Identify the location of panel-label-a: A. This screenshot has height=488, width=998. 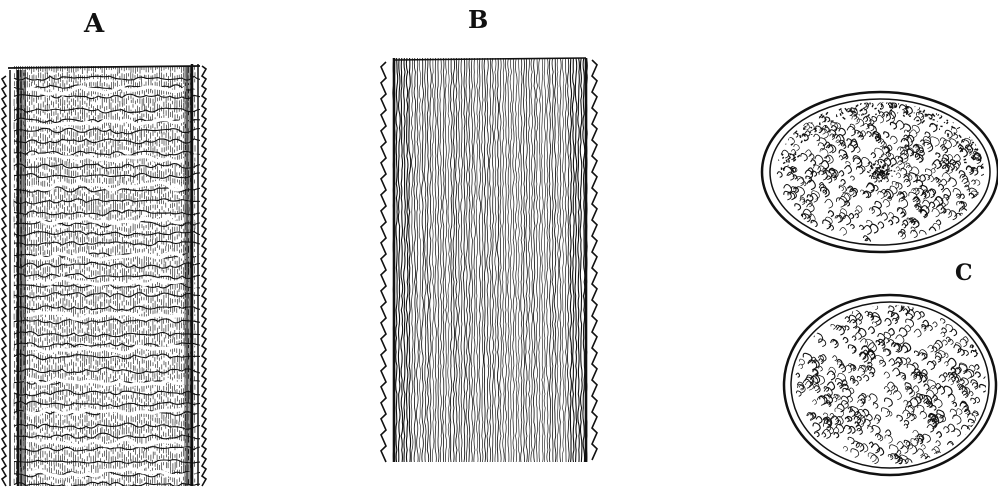
(94, 24).